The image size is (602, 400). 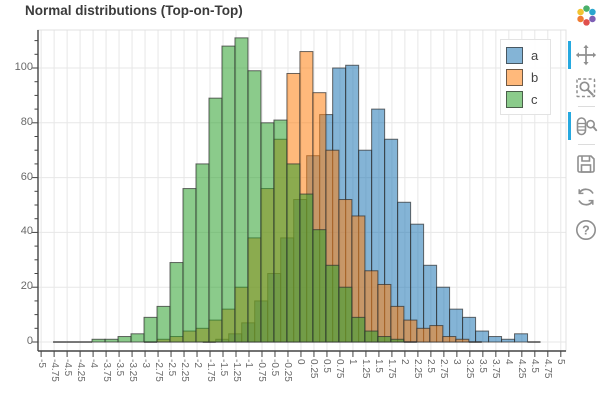 I want to click on y-tick-label: 100, so click(x=23, y=67).